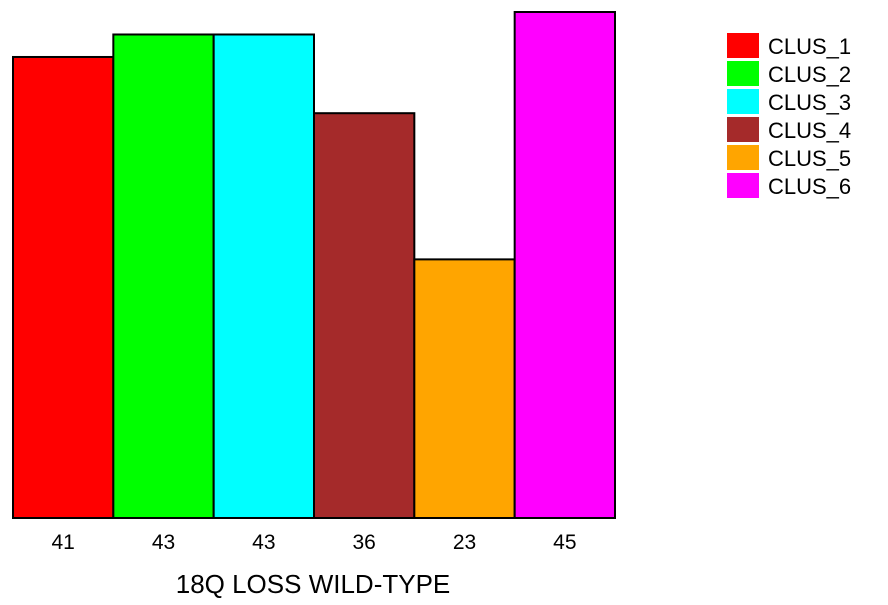 This screenshot has width=888, height=605. Describe the element at coordinates (809, 186) in the screenshot. I see `legend-label-clus-6: CLUS_6` at that location.